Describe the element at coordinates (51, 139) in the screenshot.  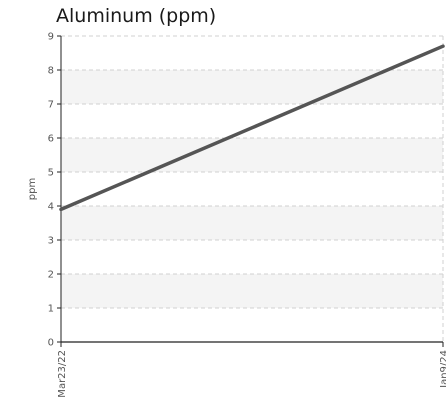
I see `y-tick-label: 6` at that location.